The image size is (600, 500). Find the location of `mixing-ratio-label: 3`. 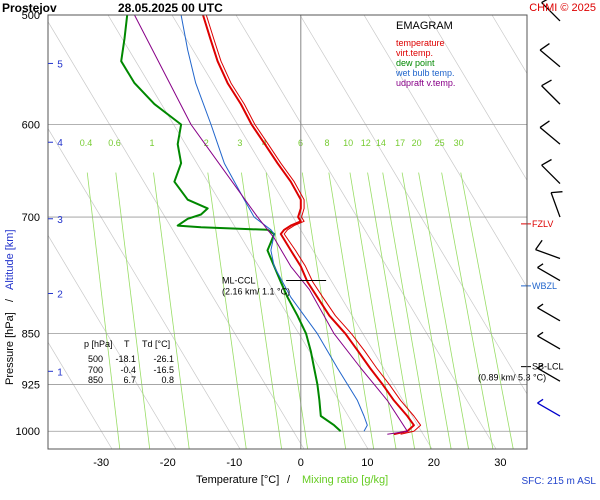

mixing-ratio-label: 3 is located at coordinates (239, 143).